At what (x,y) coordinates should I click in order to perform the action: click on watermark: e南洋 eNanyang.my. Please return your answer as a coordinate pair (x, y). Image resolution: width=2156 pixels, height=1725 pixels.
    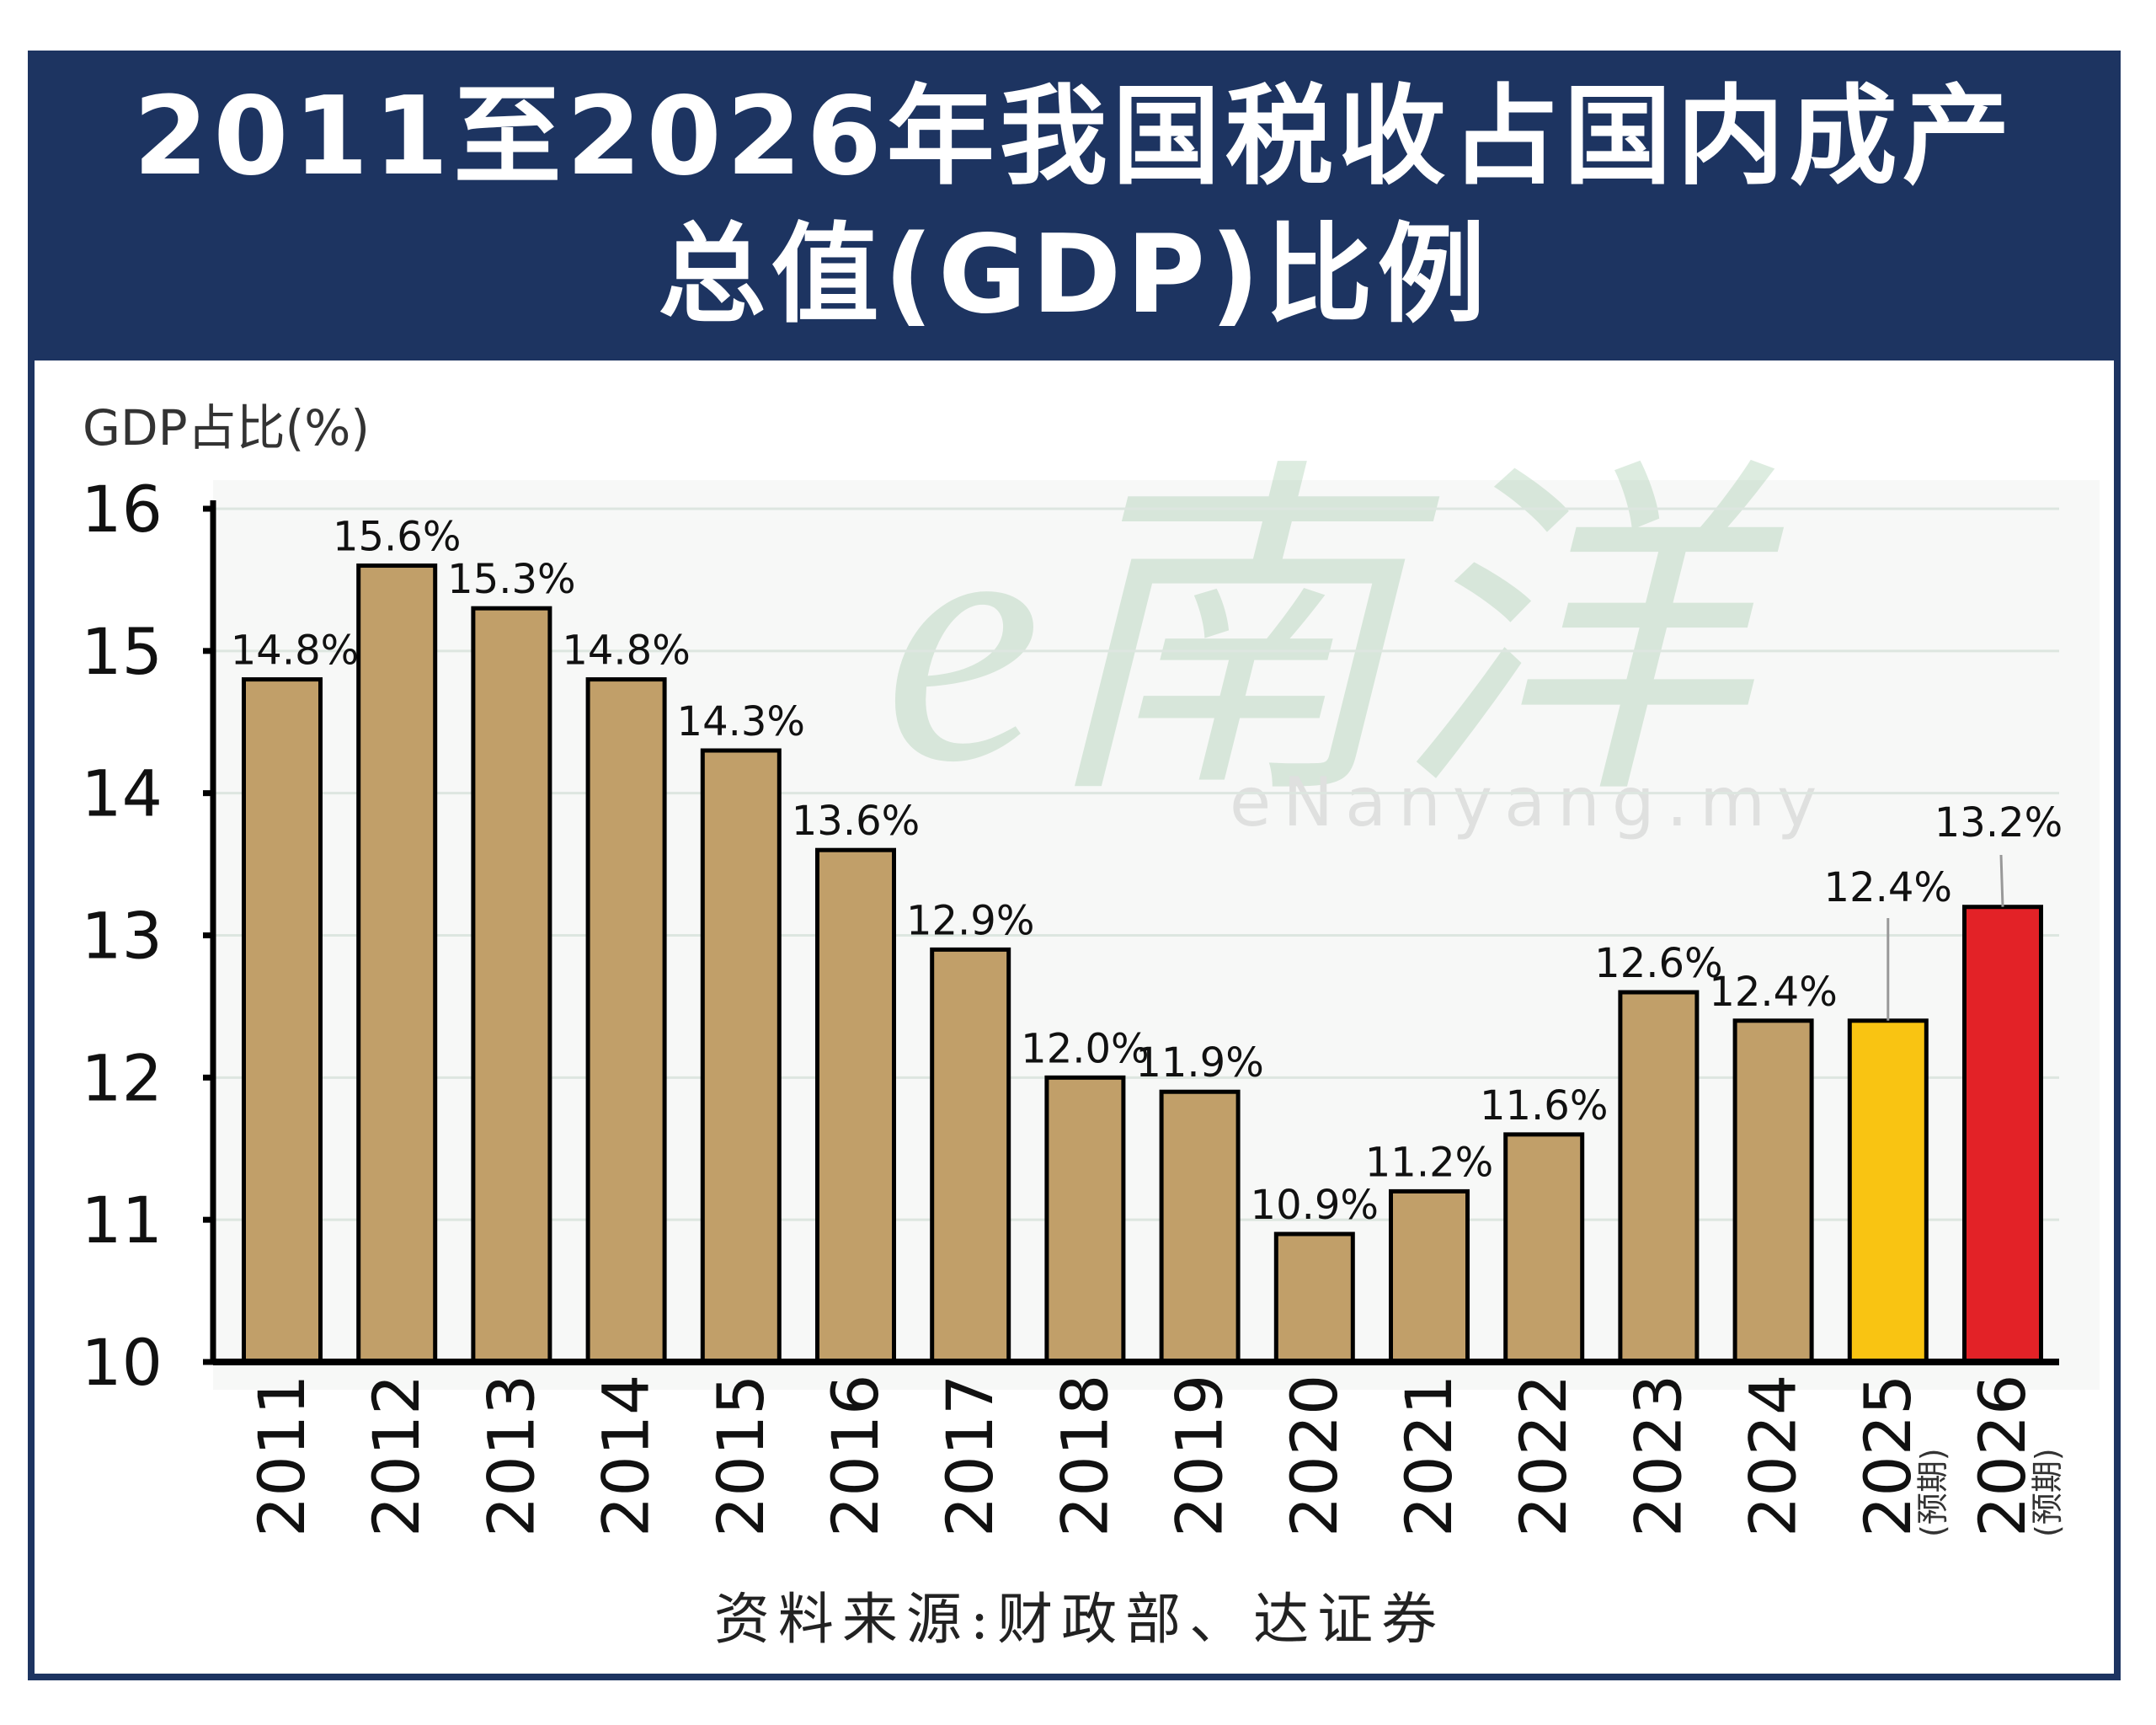
    Looking at the image, I should click on (1356, 642).